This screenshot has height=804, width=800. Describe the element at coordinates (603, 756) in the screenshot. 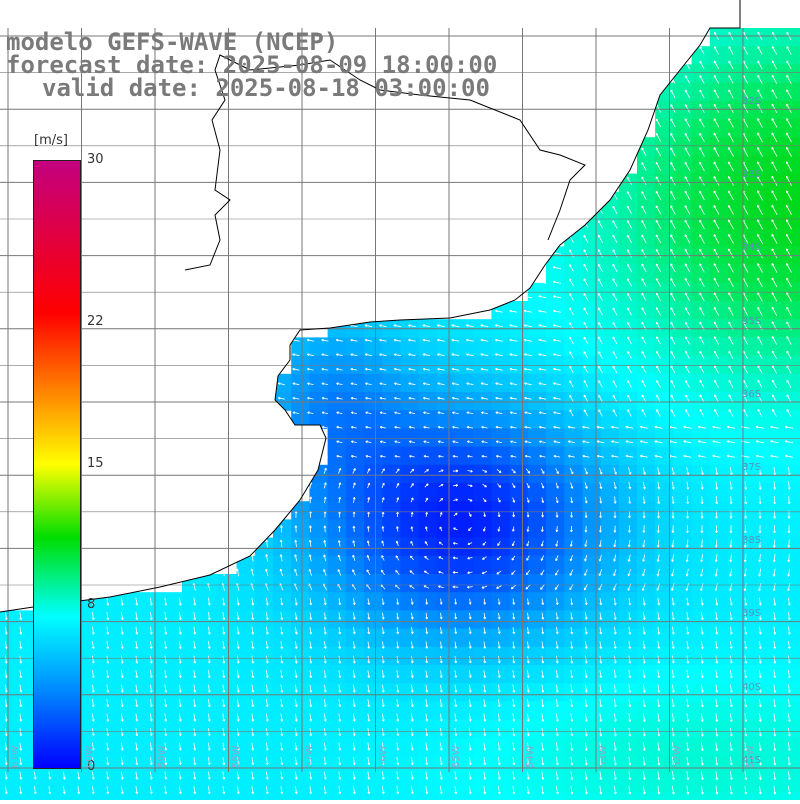

I see `lon-label: 53W` at that location.